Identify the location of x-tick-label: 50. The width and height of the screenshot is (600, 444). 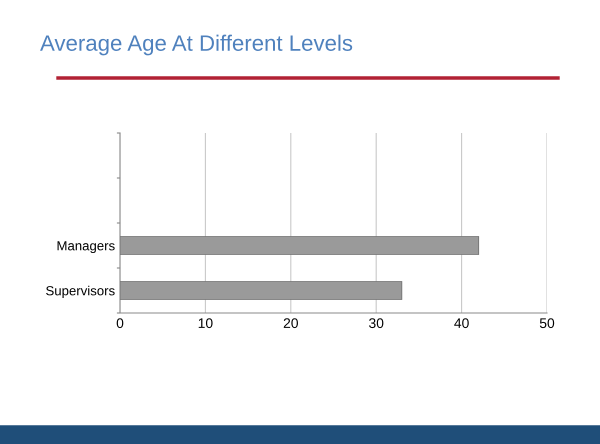
(547, 323).